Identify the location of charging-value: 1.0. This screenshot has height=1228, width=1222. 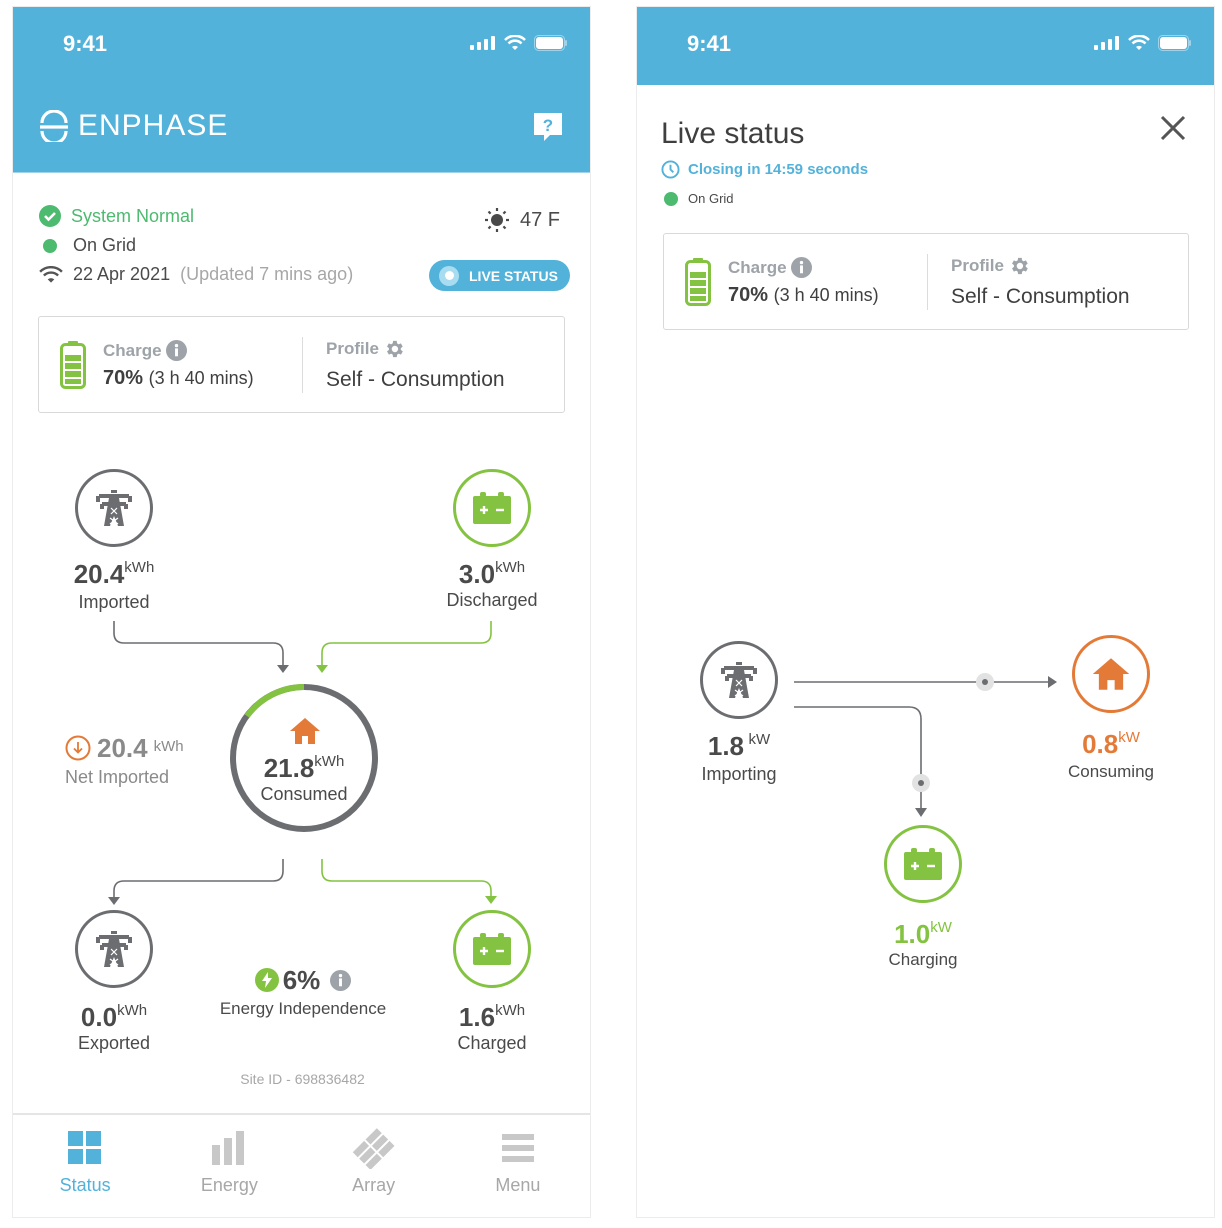
(912, 934).